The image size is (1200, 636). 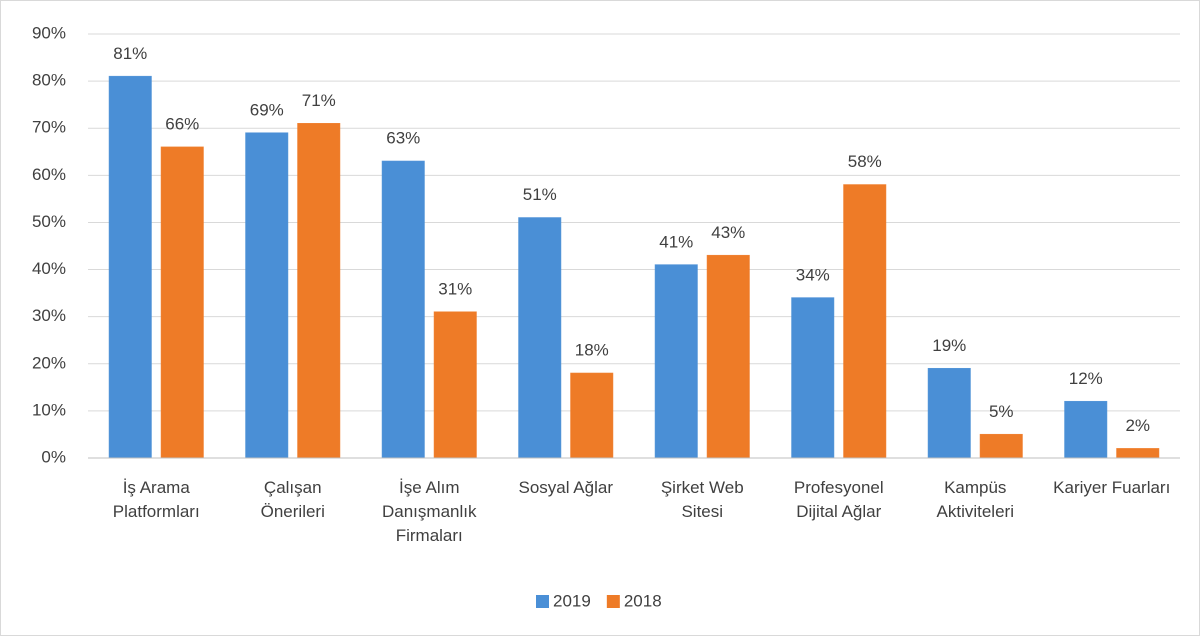 I want to click on data-label: 34%, so click(x=813, y=274).